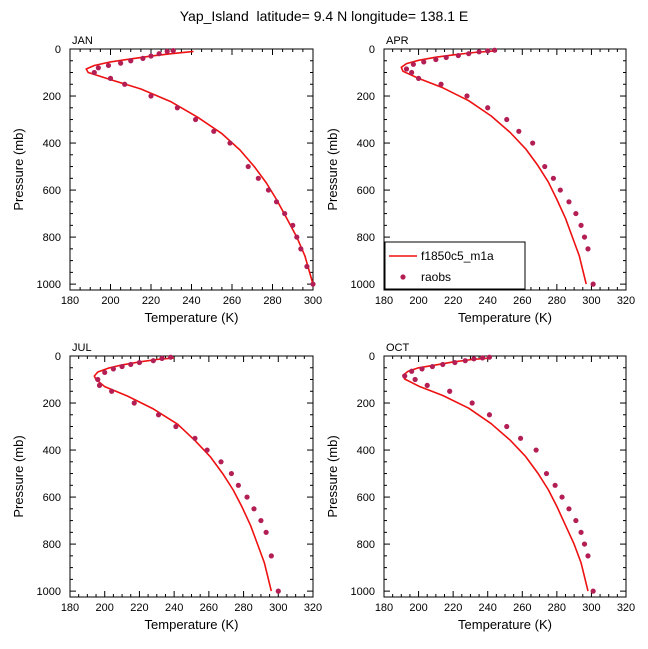 Image resolution: width=648 pixels, height=649 pixels. Describe the element at coordinates (453, 608) in the screenshot. I see `x-tick-label: 220` at that location.